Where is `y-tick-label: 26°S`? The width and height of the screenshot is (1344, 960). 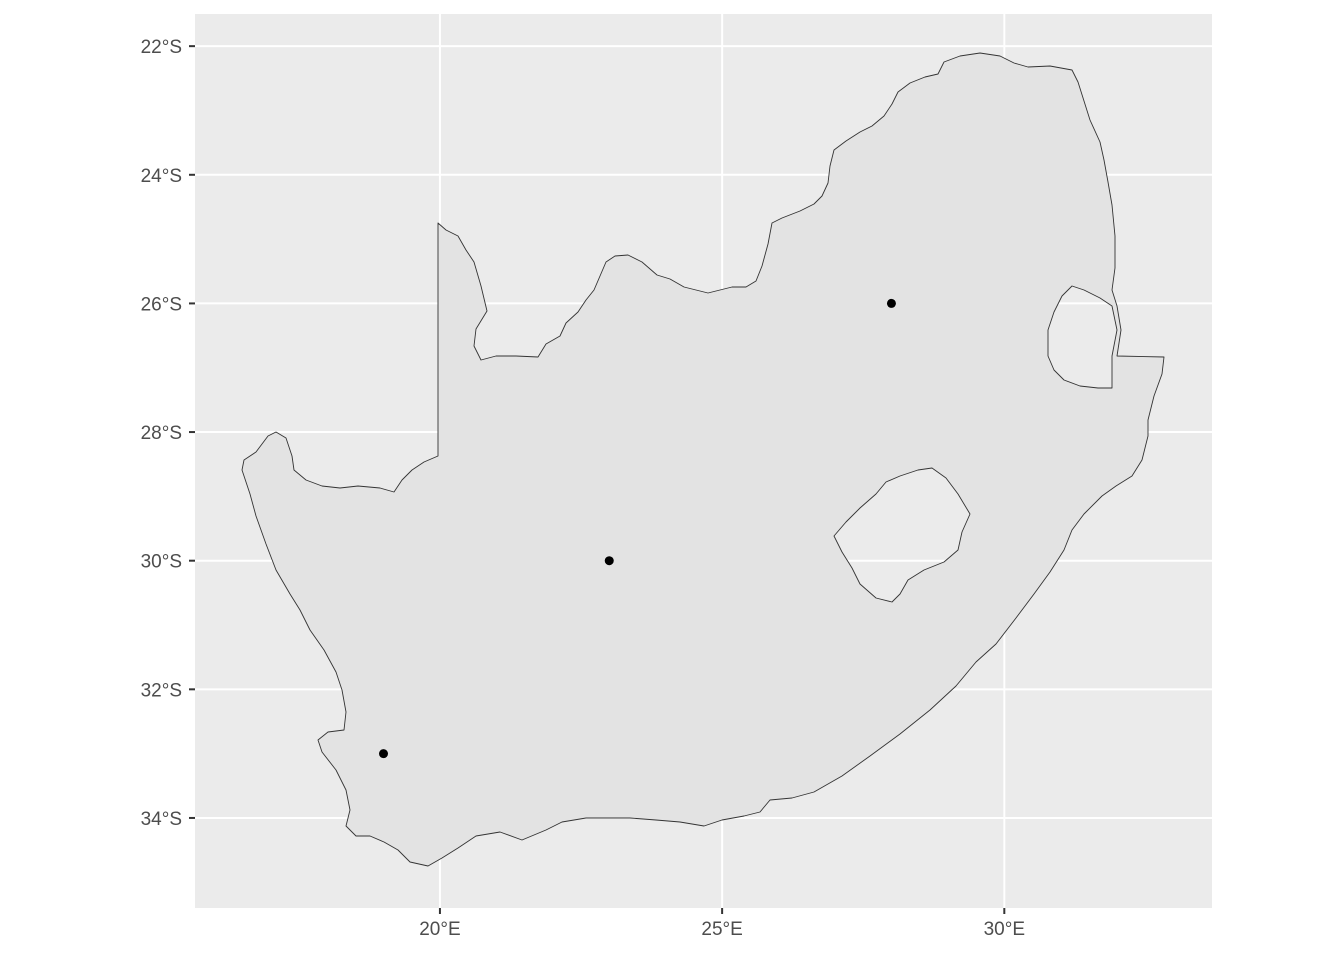
y-tick-label: 26°S is located at coordinates (161, 304).